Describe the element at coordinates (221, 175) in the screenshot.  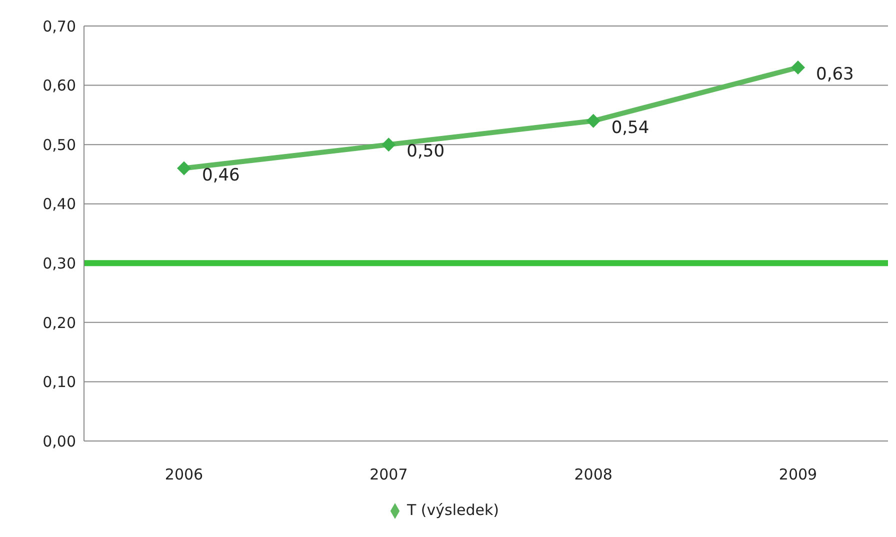
I see `data-label: 0,46` at that location.